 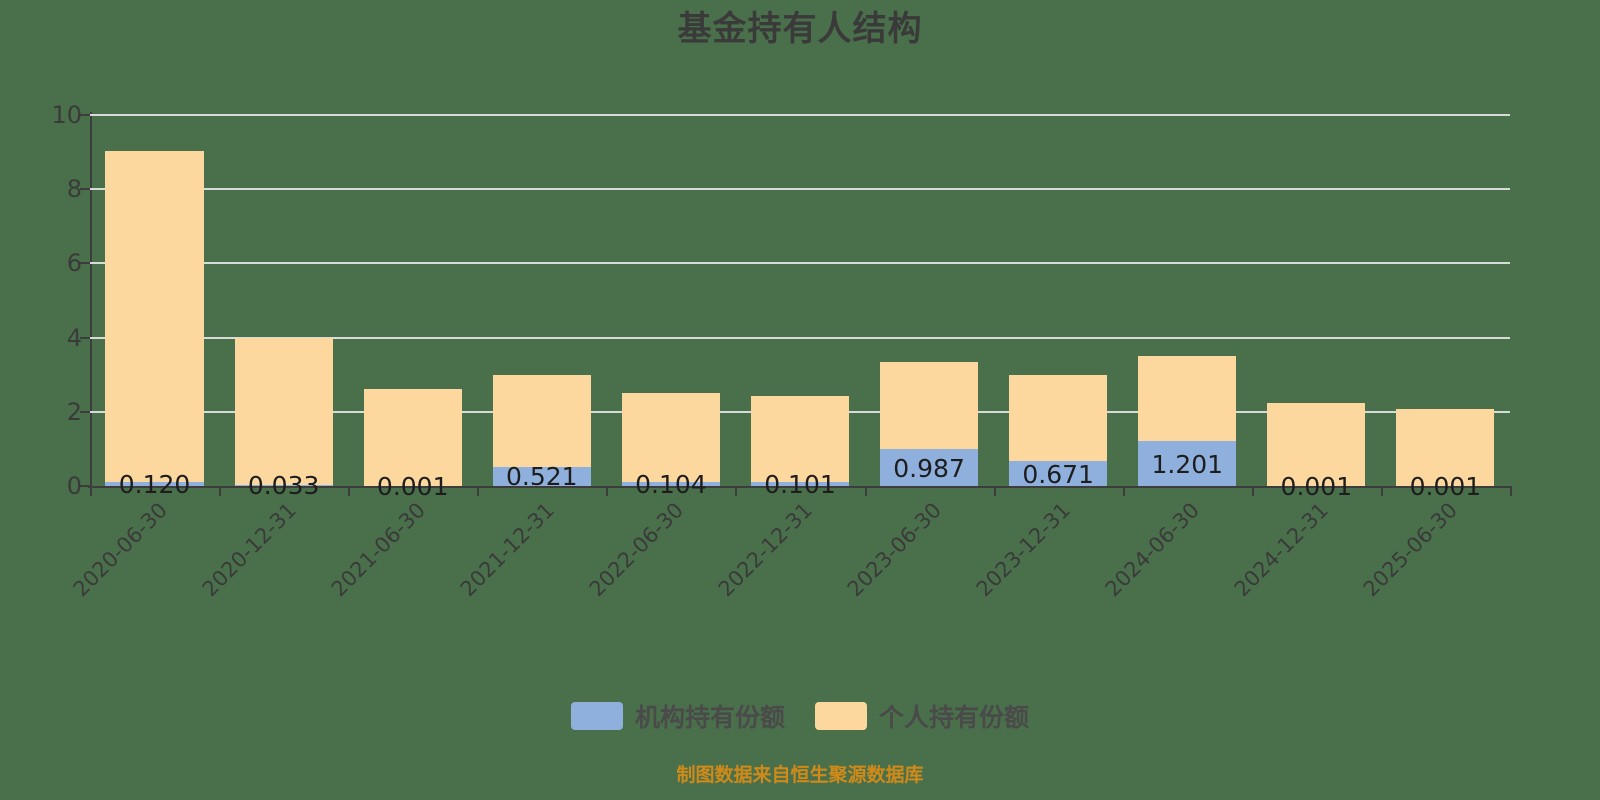 I want to click on legend-label: 机构持有份额, so click(x=709, y=717).